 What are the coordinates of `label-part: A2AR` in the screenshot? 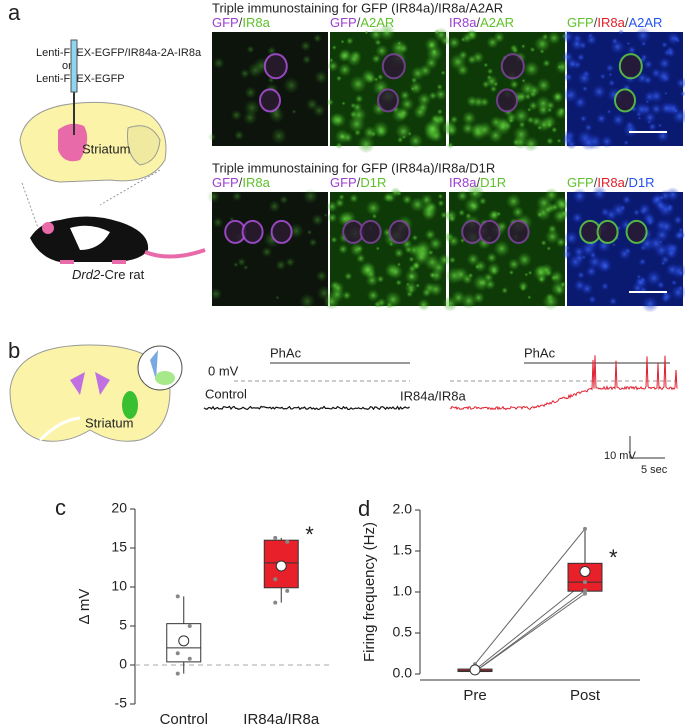 It's located at (497, 22).